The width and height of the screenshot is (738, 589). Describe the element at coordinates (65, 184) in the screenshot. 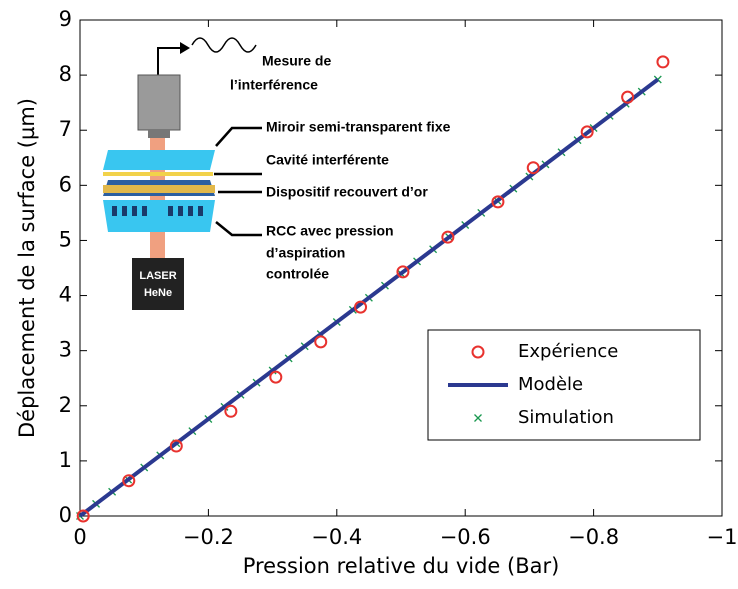

I see `y-tick-label: 6` at that location.